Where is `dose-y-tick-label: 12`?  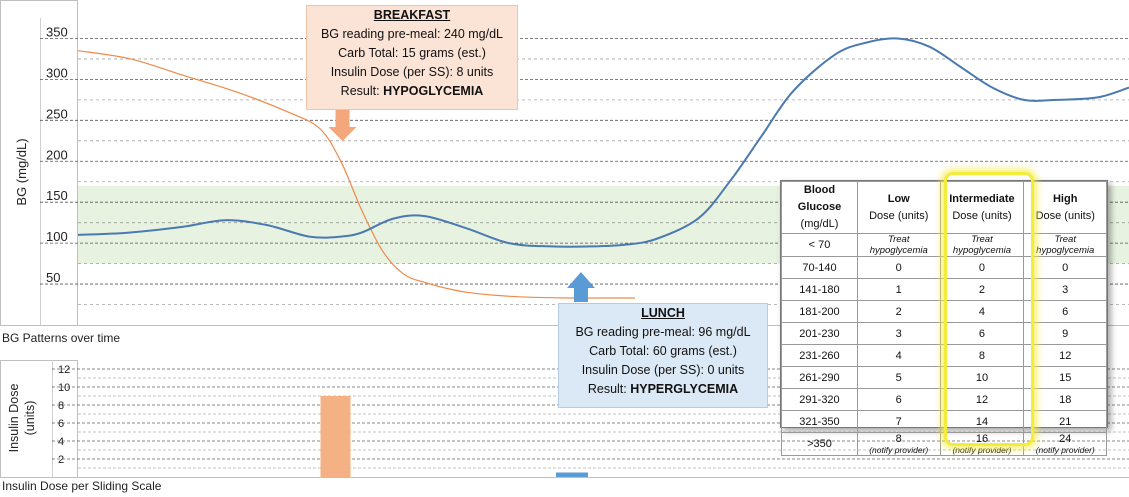
dose-y-tick-label: 12 is located at coordinates (64, 370).